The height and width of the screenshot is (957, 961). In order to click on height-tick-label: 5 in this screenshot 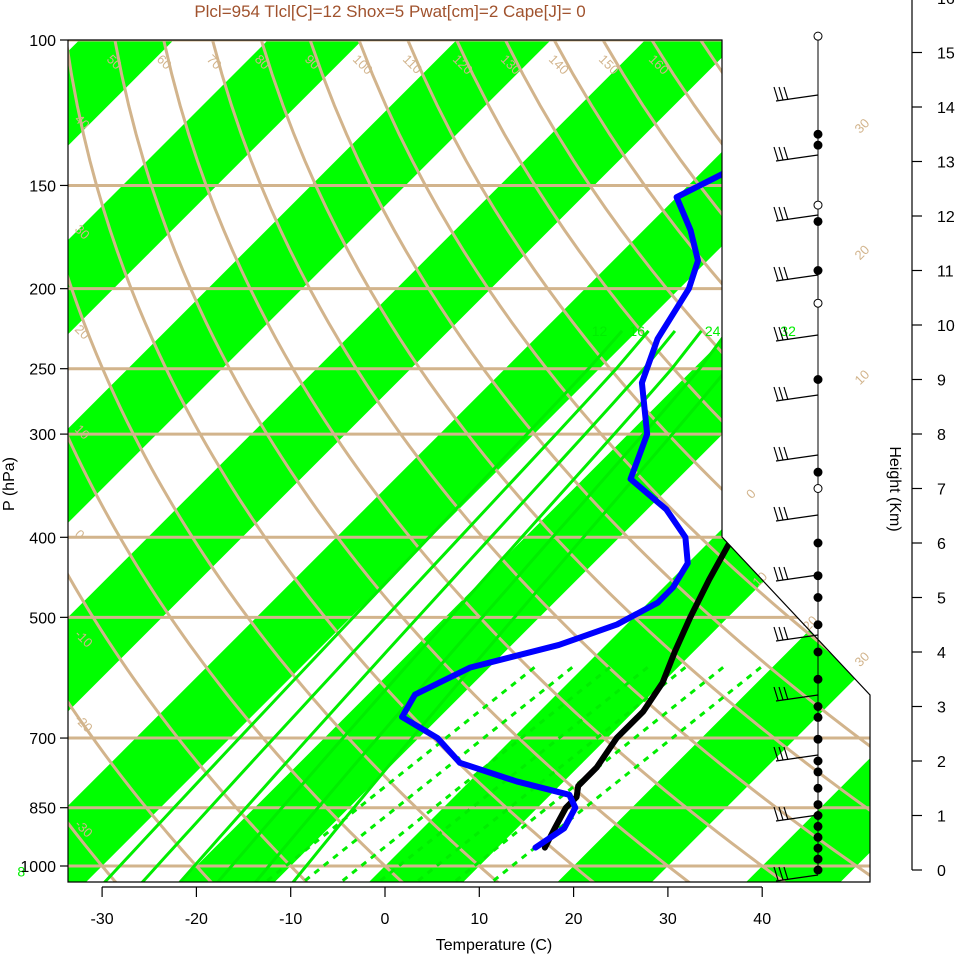, I will do `click(941, 599)`.